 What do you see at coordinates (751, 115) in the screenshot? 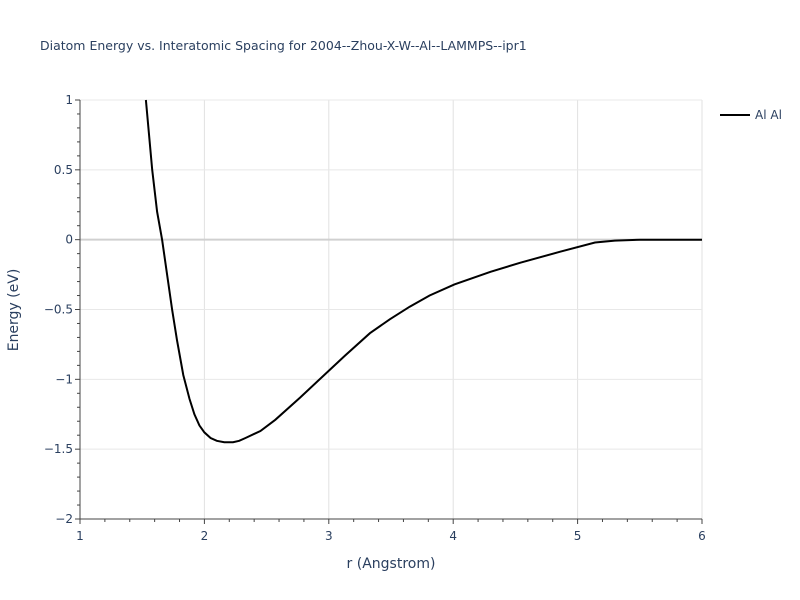
I see `legend: Al Al` at bounding box center [751, 115].